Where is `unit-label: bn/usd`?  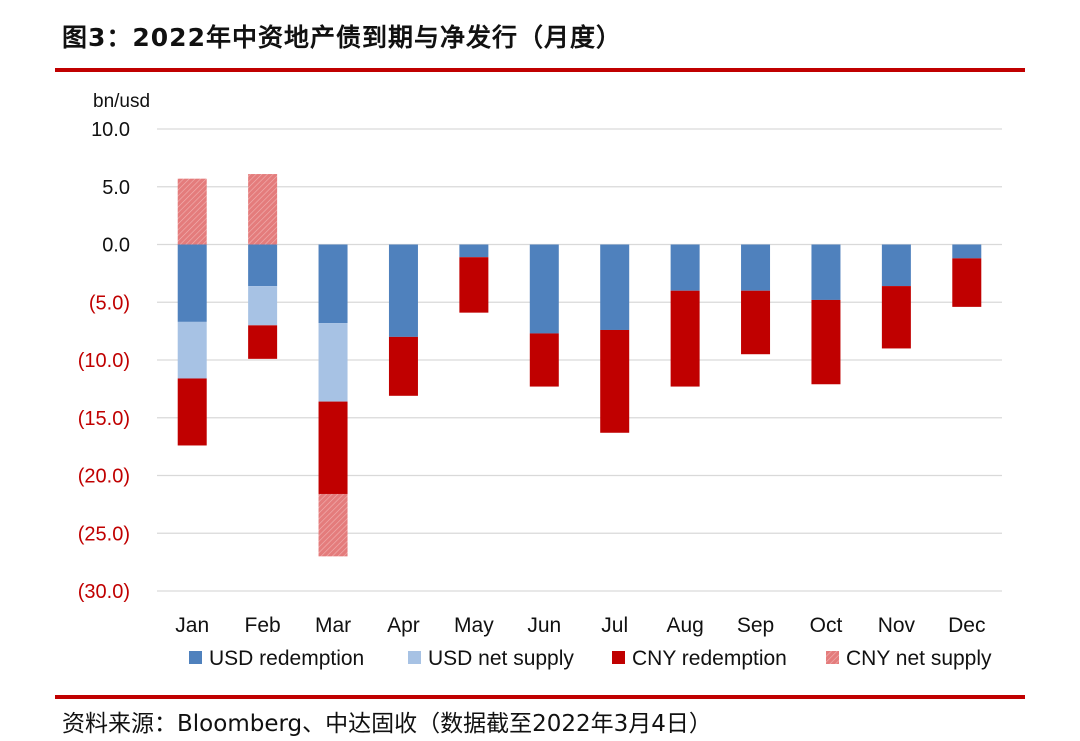
unit-label: bn/usd is located at coordinates (121, 101).